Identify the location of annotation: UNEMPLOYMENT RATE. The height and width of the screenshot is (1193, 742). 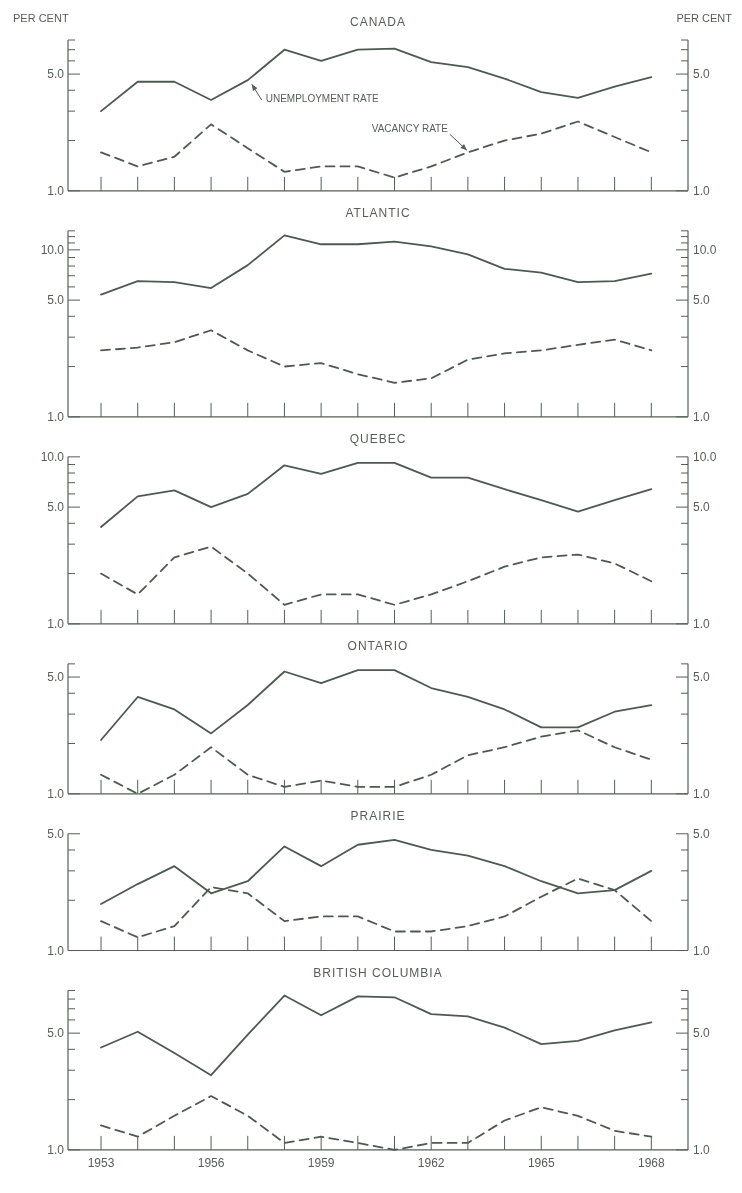
(322, 98).